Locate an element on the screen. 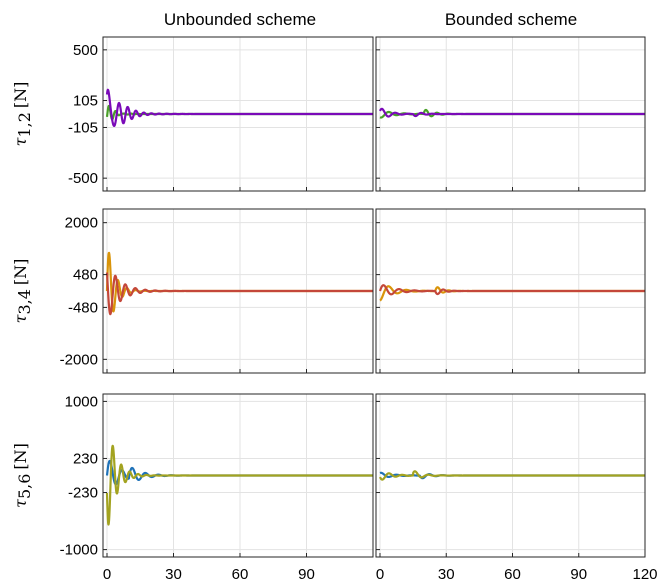 This screenshot has height=586, width=660. y-tick-label: 105 is located at coordinates (85, 101).